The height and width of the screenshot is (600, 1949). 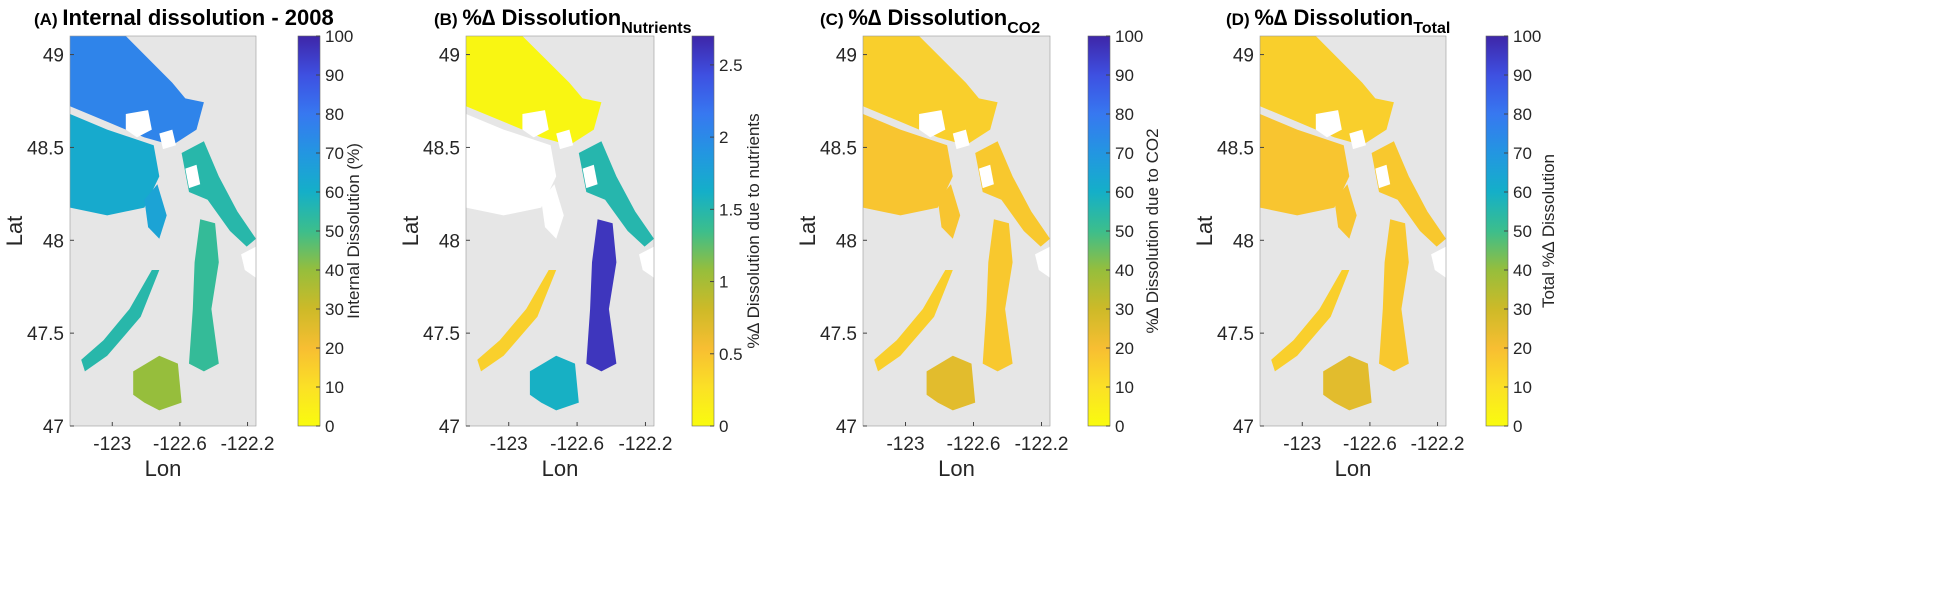 What do you see at coordinates (334, 387) in the screenshot?
I see `colorbar-tick-label: 10` at bounding box center [334, 387].